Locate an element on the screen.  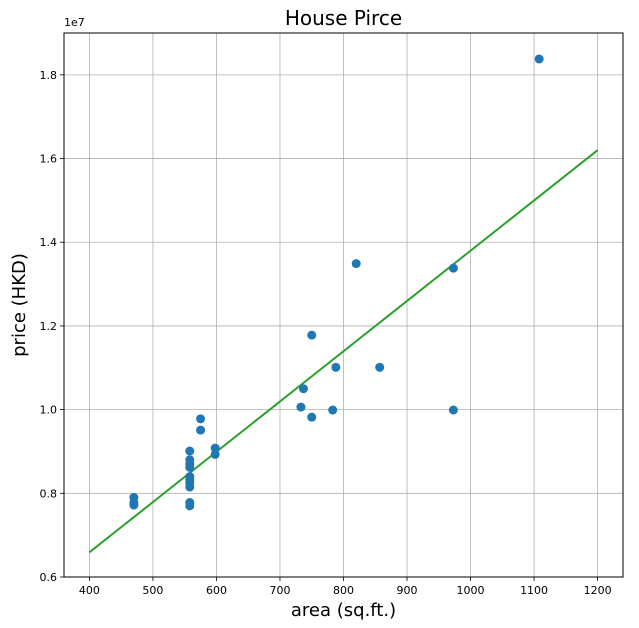
y-tick-label: 1.8 is located at coordinates (49, 75).